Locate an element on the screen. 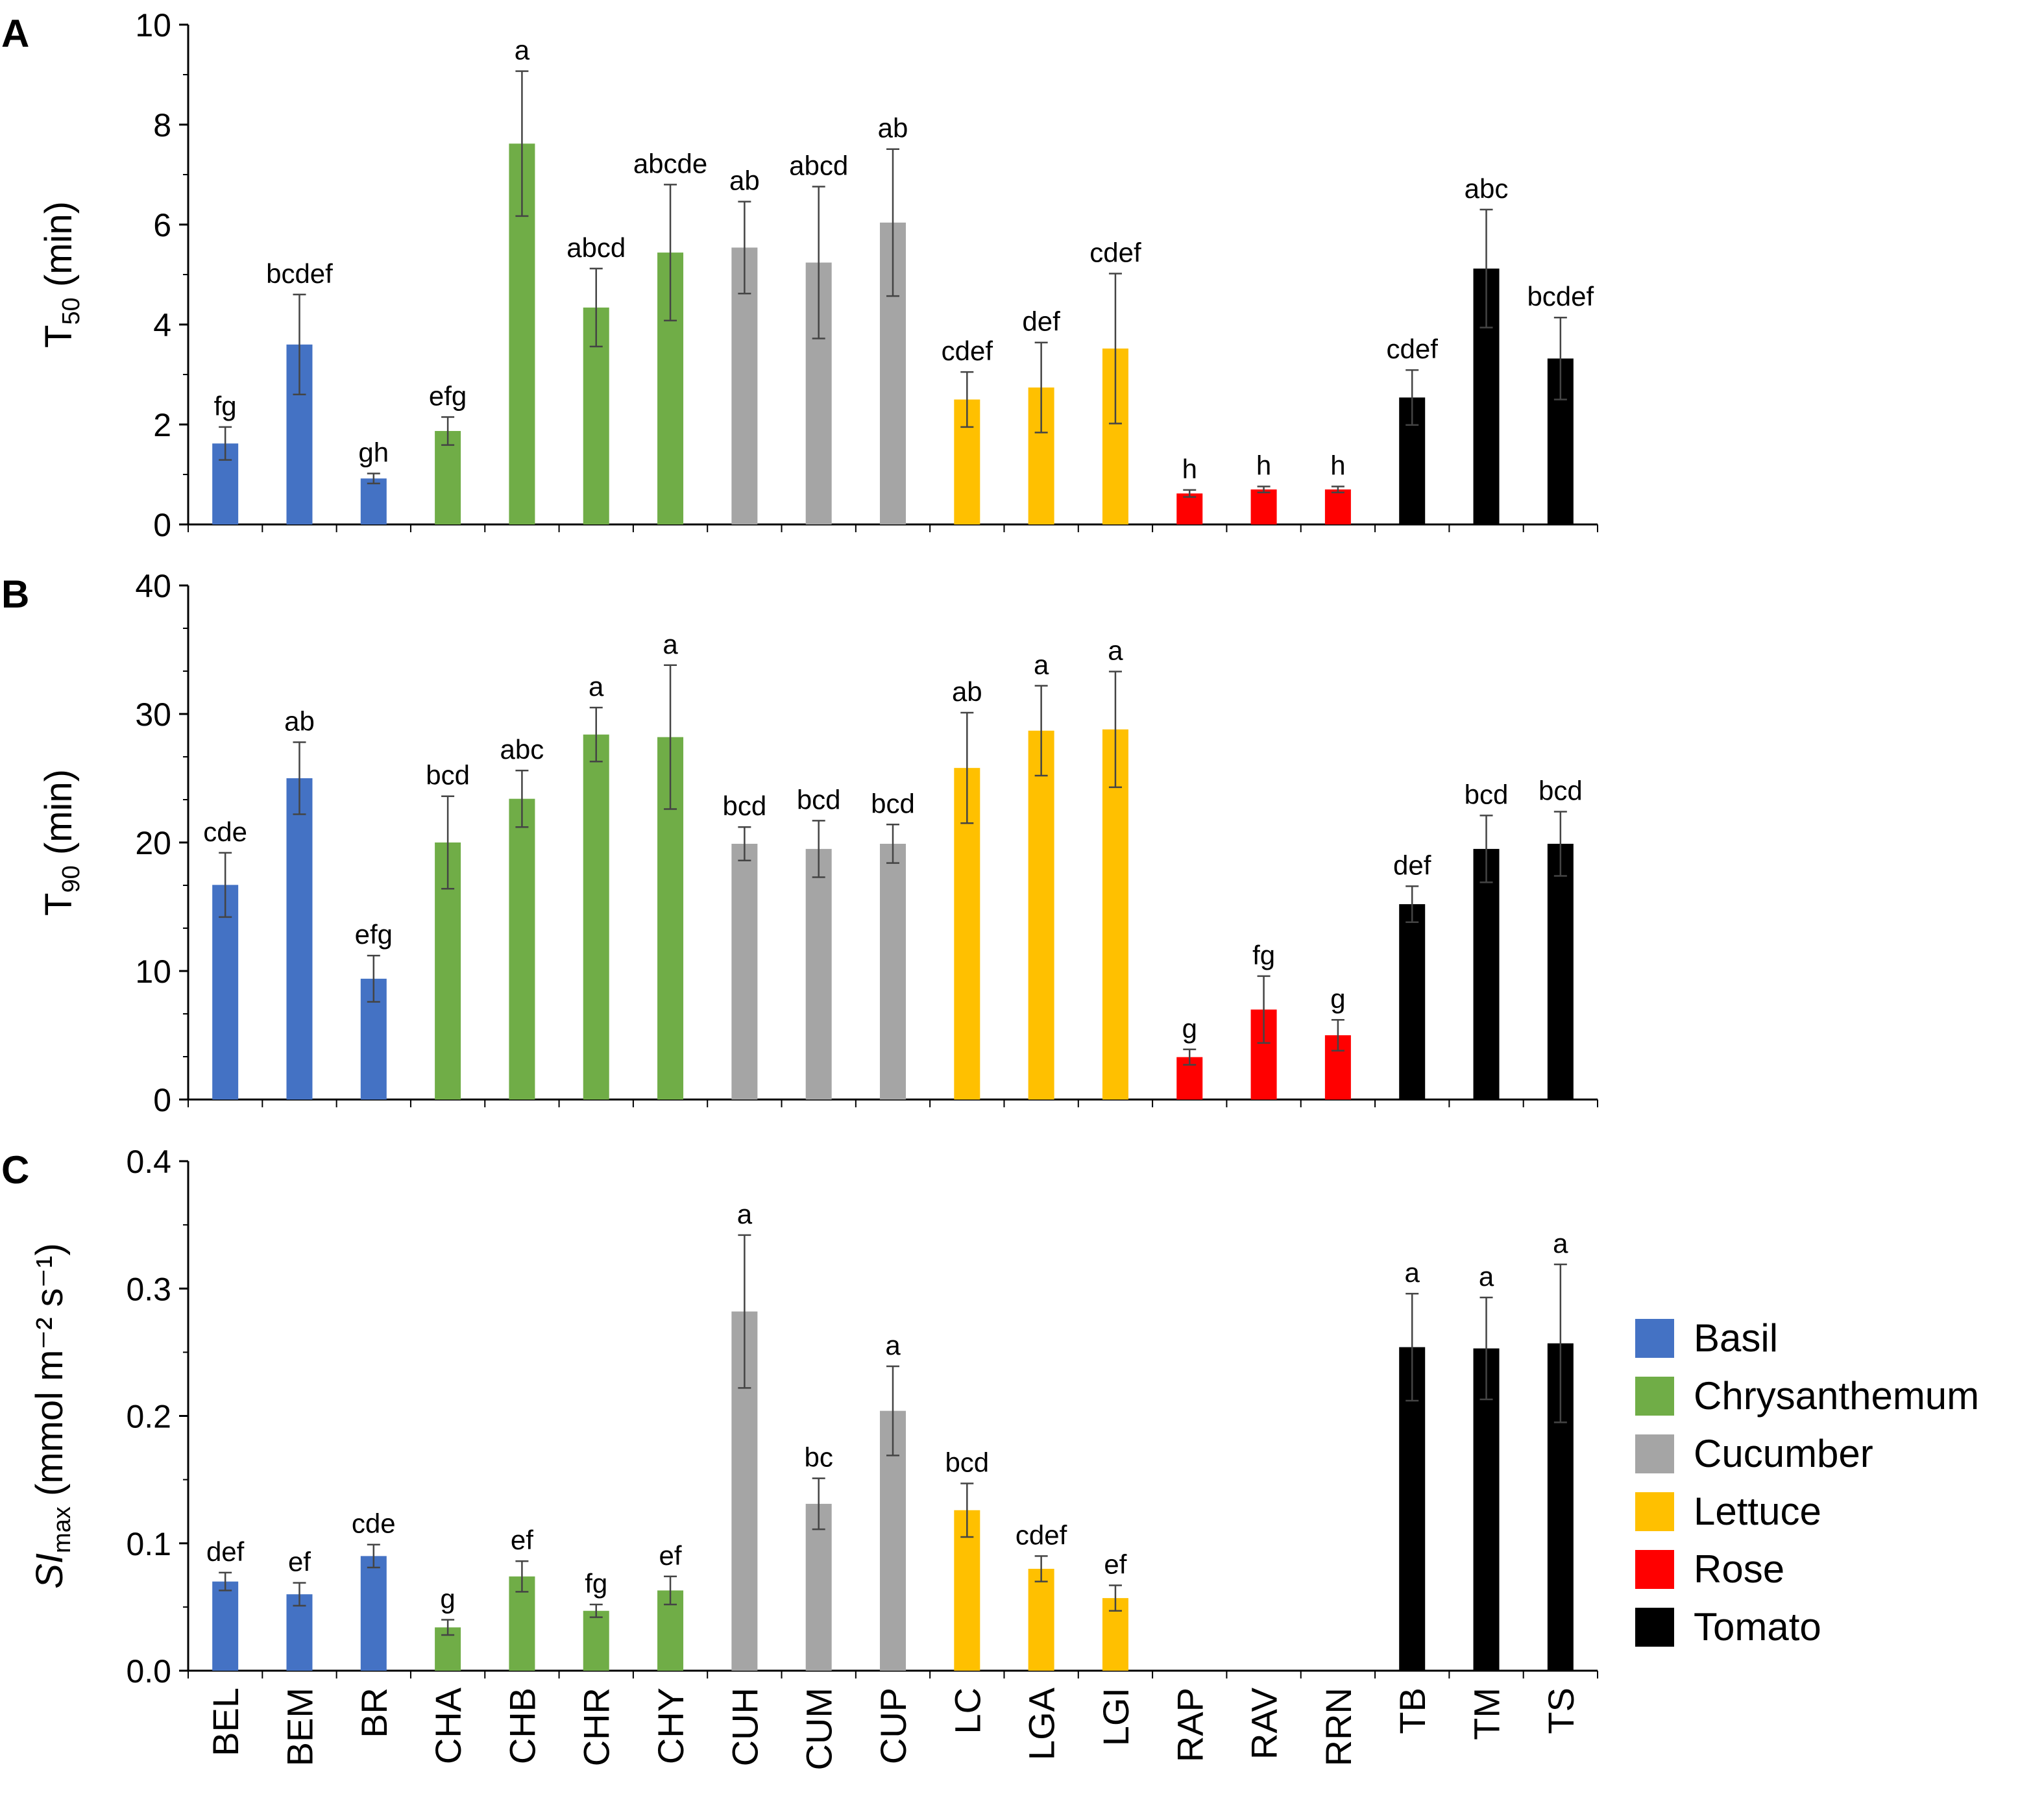 The height and width of the screenshot is (1807, 2044). bar-rav is located at coordinates (1263, 507).